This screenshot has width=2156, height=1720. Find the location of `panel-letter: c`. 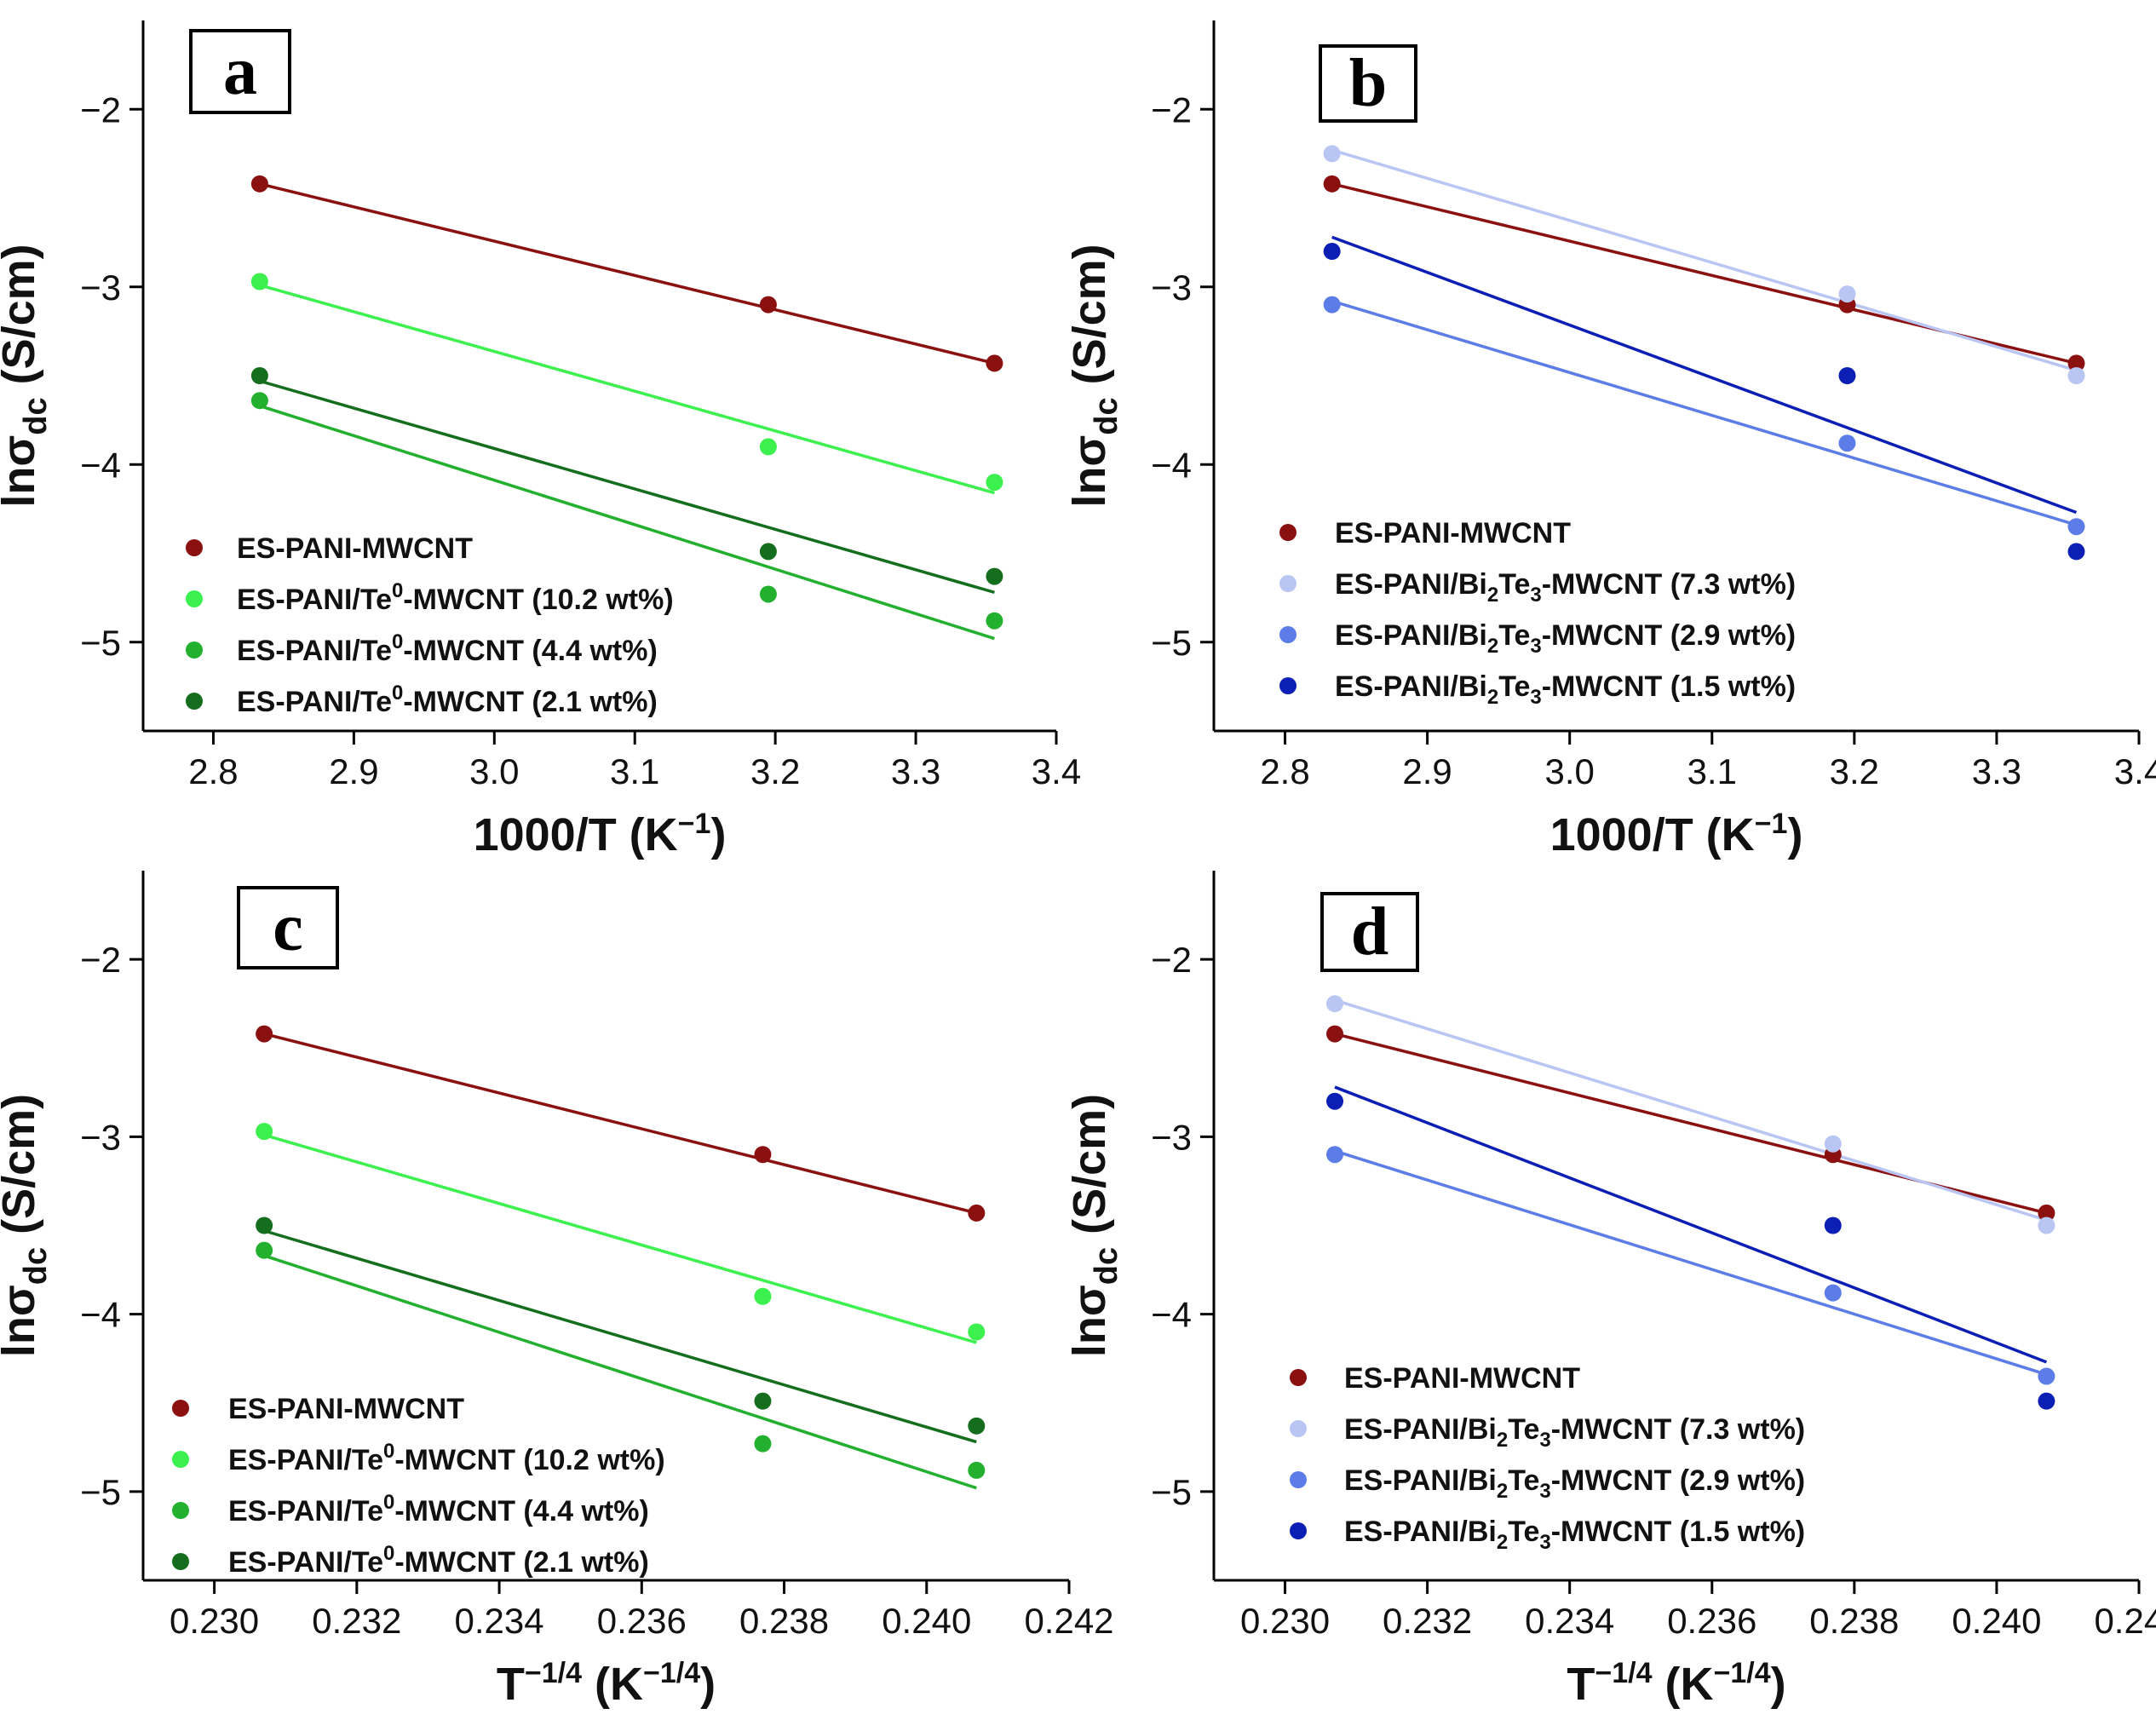

panel-letter: c is located at coordinates (288, 927).